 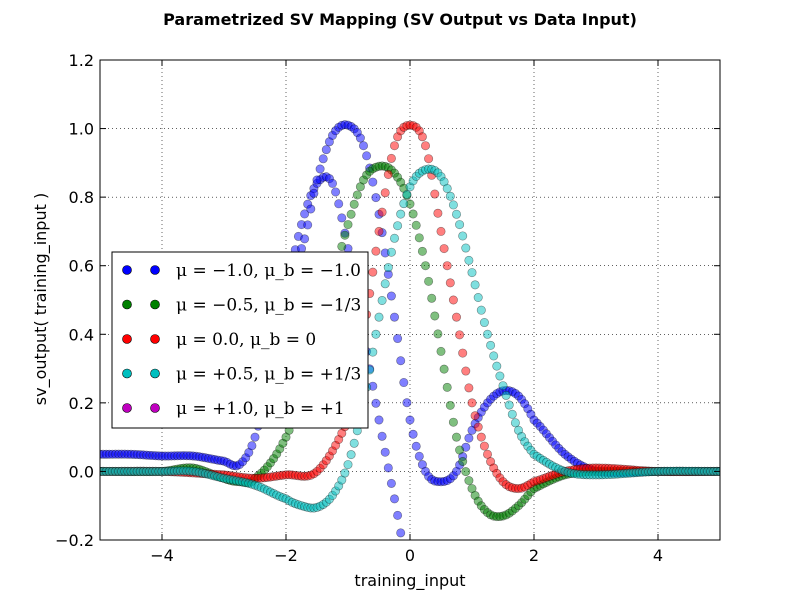 I want to click on y-tick-label: 0.6, so click(x=81, y=266).